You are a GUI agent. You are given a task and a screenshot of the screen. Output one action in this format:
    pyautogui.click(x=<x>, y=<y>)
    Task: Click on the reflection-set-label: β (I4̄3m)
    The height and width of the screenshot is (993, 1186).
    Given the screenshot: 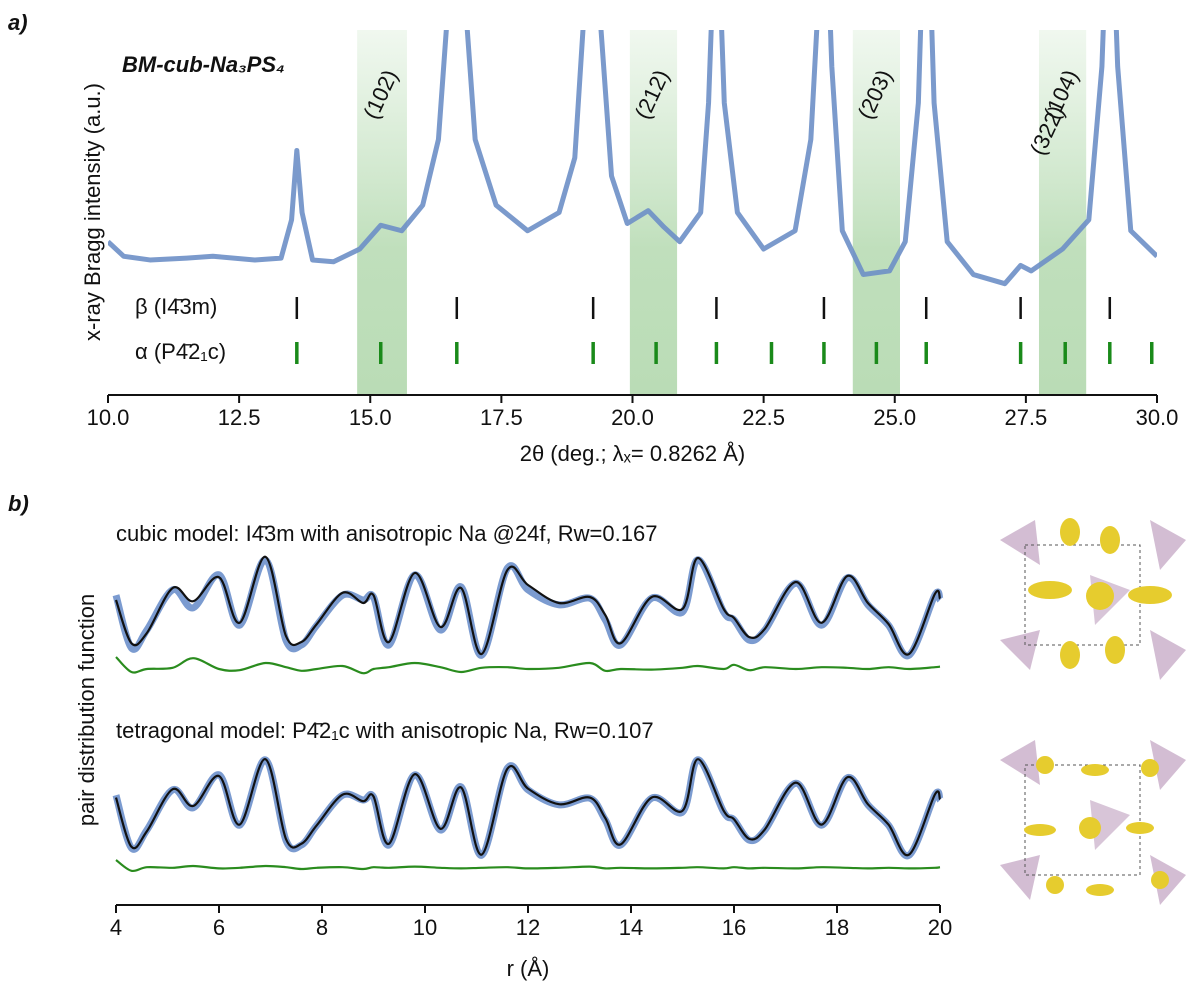 What is the action you would take?
    pyautogui.click(x=176, y=306)
    